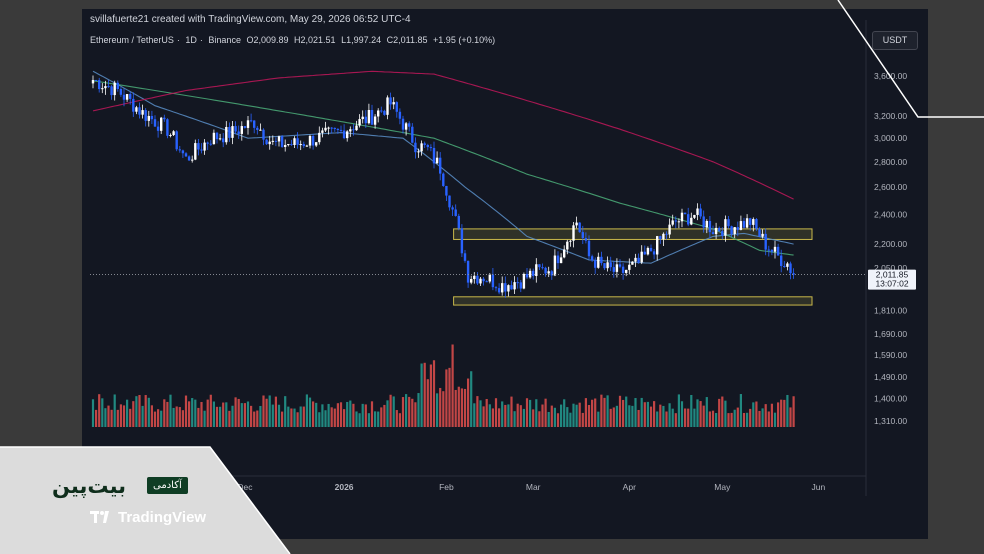  I want to click on y-tick-label: 1,810.00, so click(890, 311).